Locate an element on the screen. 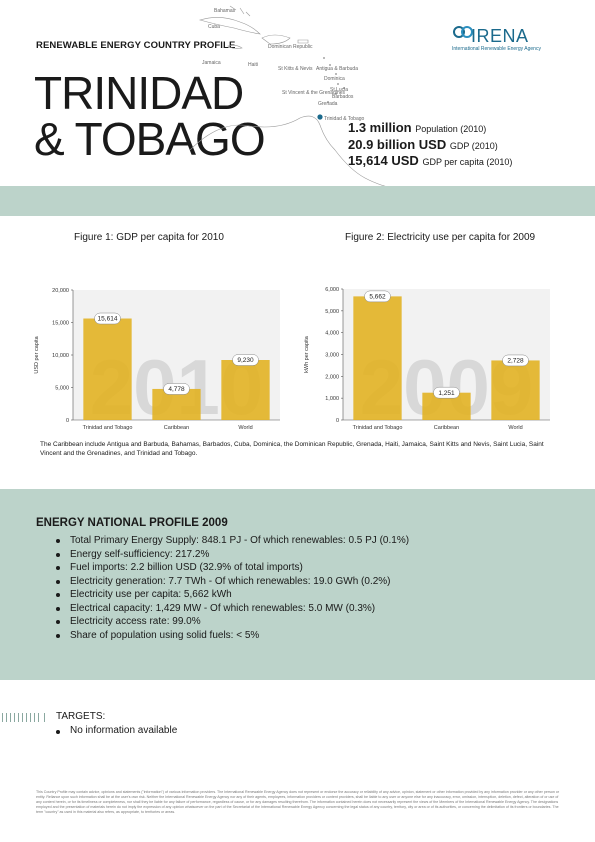 The width and height of the screenshot is (595, 842). stat-label: GDP (2010) is located at coordinates (473, 146).